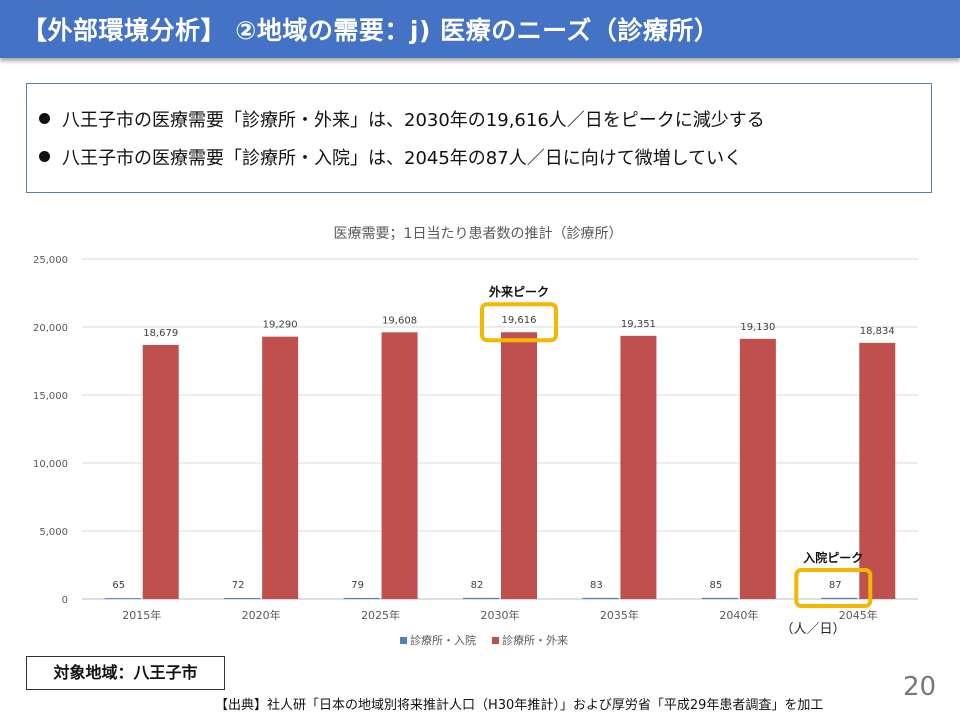 The image size is (960, 720). Describe the element at coordinates (118, 585) in the screenshot. I see `data-label-inpatient: 65` at that location.